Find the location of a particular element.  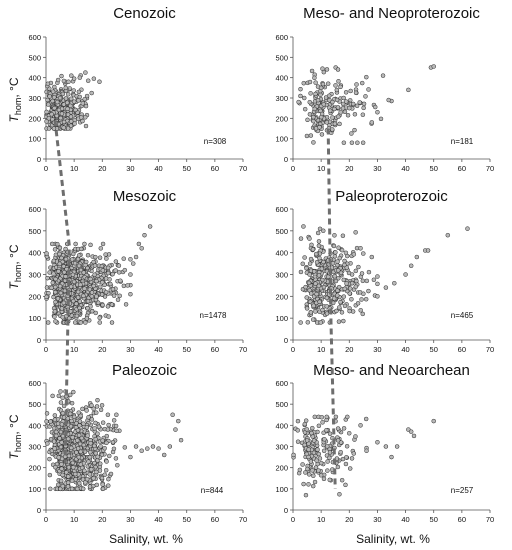

y-tick-label: 300 is located at coordinates (281, 98).